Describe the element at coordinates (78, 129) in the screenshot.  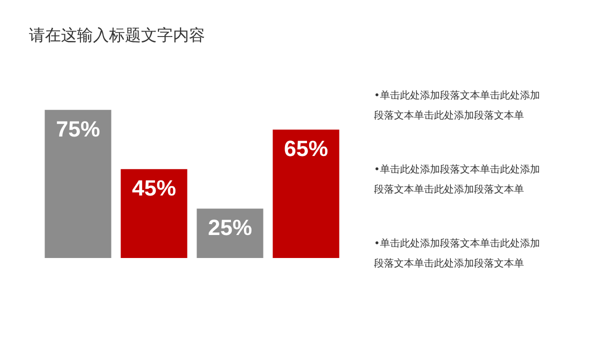
I see `data-label: 75%` at that location.